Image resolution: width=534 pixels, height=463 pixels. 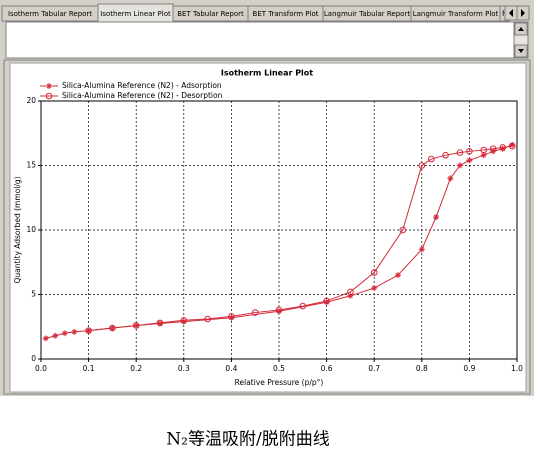 I want to click on tab-label: Isotherm Tabular Report, so click(x=50, y=14).